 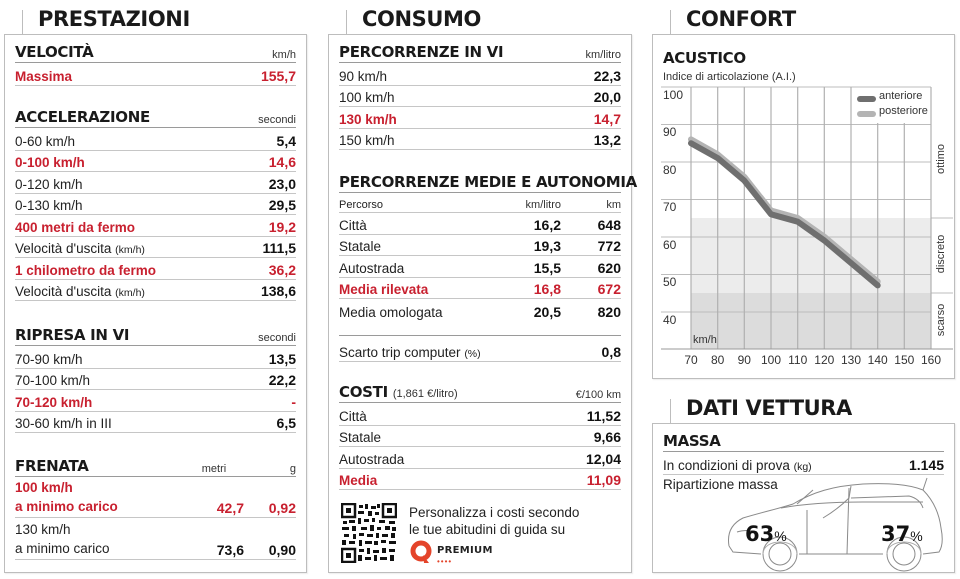 I want to click on ripresa-row: 70-90 km/h 13,5, so click(x=155, y=358).